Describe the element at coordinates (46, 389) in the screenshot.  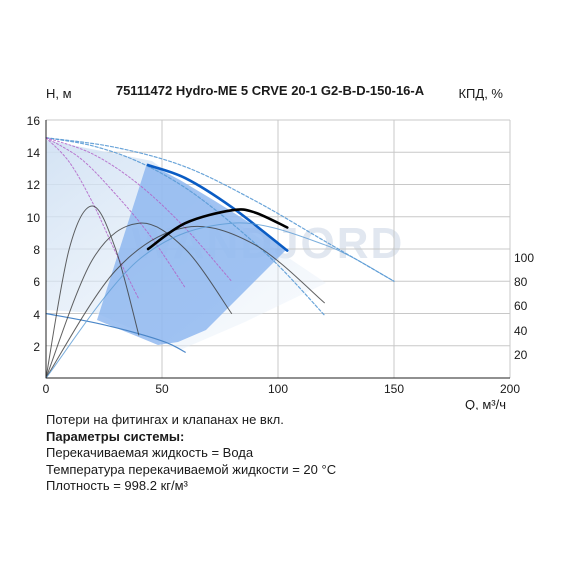
I see `x-tick-label: 0` at that location.